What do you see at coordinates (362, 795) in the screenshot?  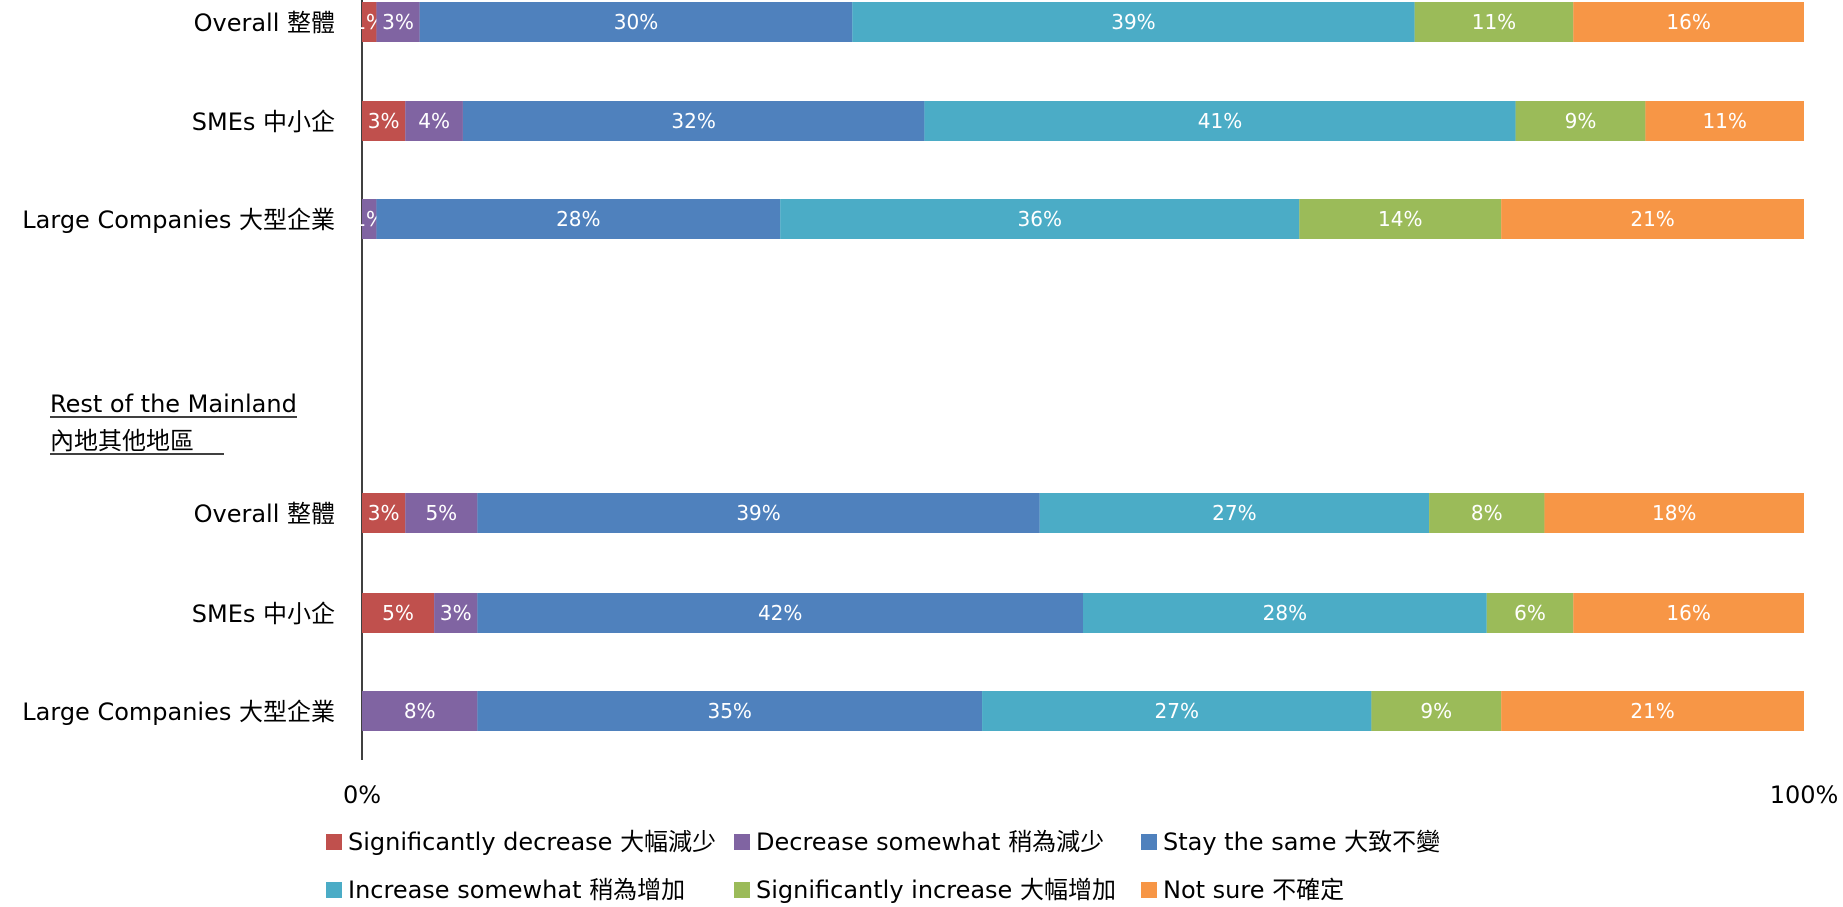 I see `x-tick-label-0: 0%` at bounding box center [362, 795].